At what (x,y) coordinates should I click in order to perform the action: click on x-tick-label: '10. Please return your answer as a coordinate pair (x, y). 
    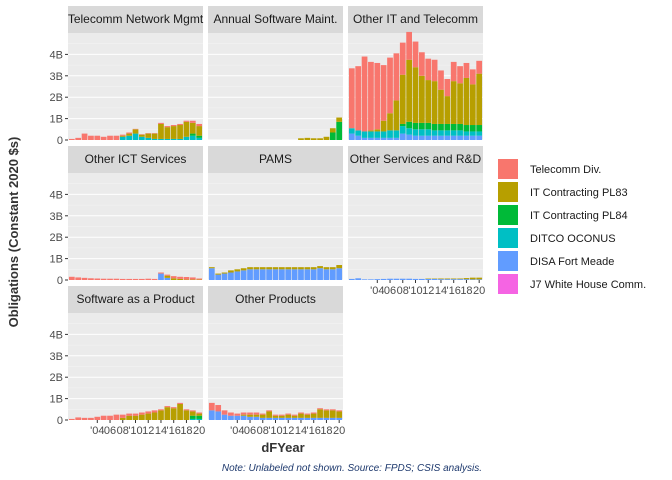
    Looking at the image, I should click on (415, 291).